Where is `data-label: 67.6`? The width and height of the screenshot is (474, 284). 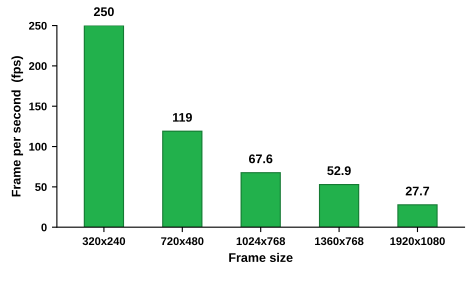 data-label: 67.6 is located at coordinates (260, 159).